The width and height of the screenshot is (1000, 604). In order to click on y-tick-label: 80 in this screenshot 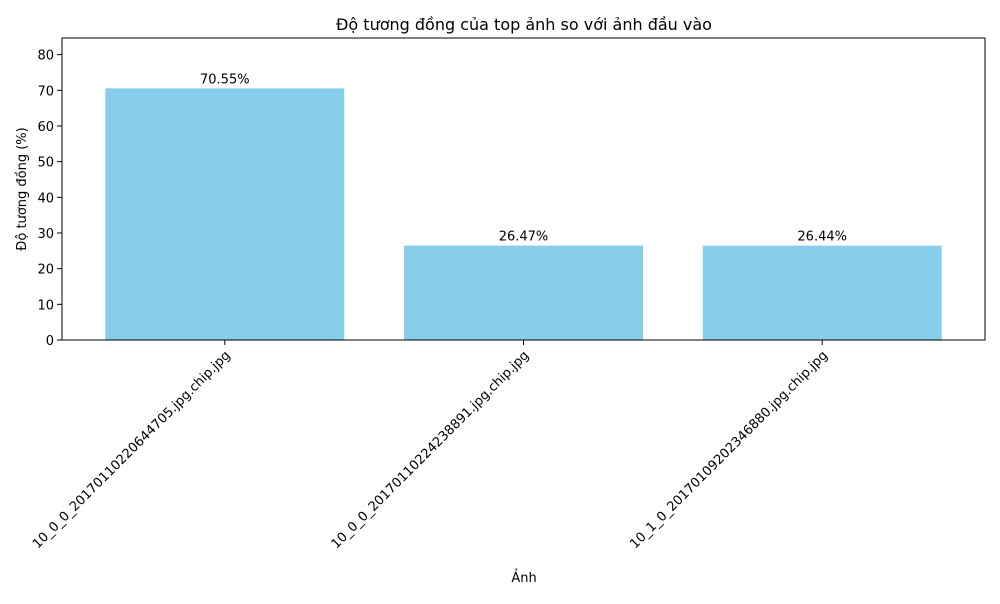, I will do `click(45, 56)`.